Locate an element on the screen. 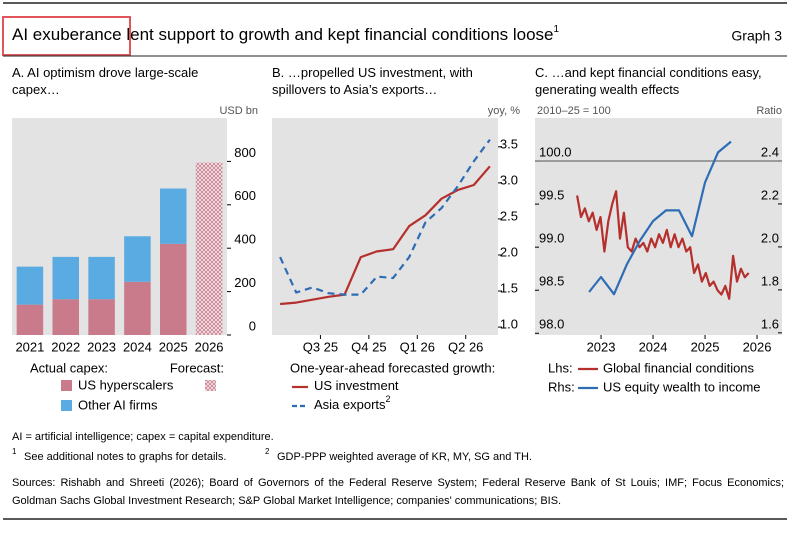 The width and height of the screenshot is (797, 536). y-tick-label: 99.5 is located at coordinates (551, 195).